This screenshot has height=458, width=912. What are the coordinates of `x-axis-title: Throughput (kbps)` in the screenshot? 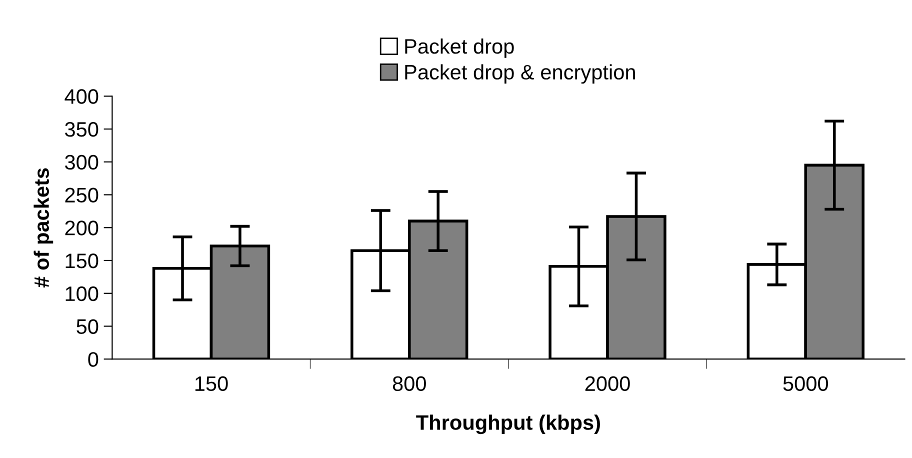 It's located at (508, 424).